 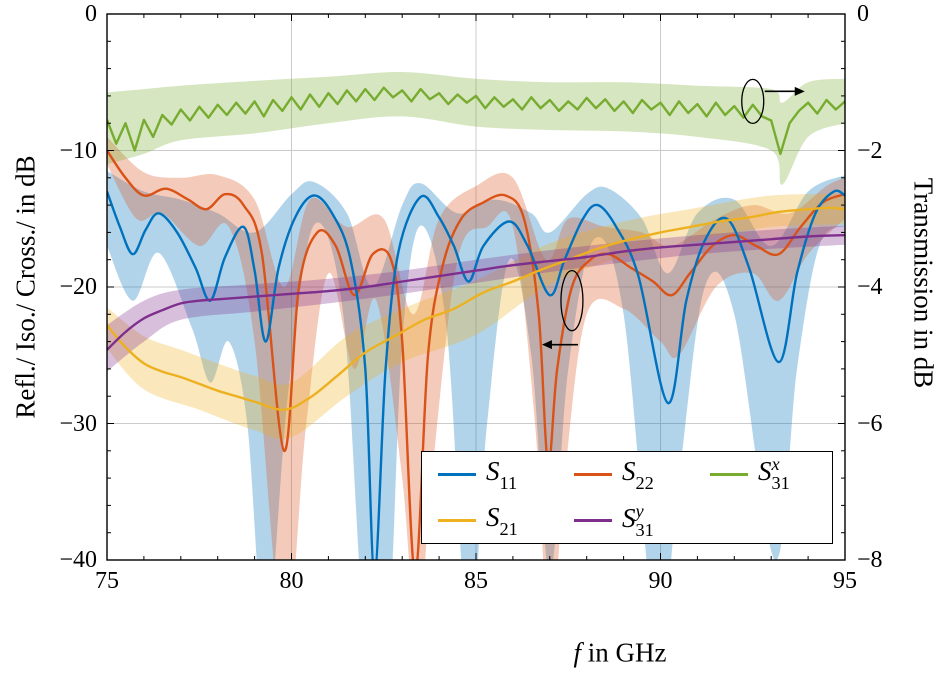 What do you see at coordinates (78, 559) in the screenshot?
I see `left-y-tick-label: −40` at bounding box center [78, 559].